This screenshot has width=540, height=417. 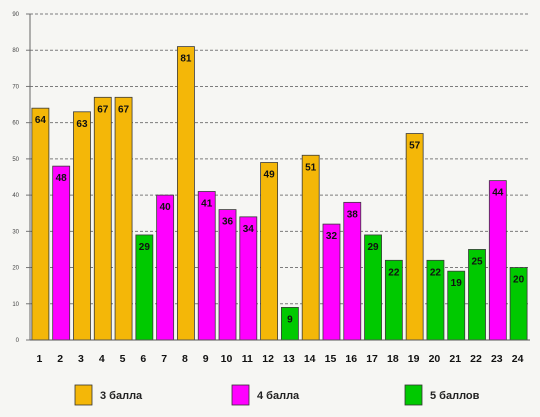 What do you see at coordinates (186, 59) in the screenshot?
I see `data-label-8: 81` at bounding box center [186, 59].